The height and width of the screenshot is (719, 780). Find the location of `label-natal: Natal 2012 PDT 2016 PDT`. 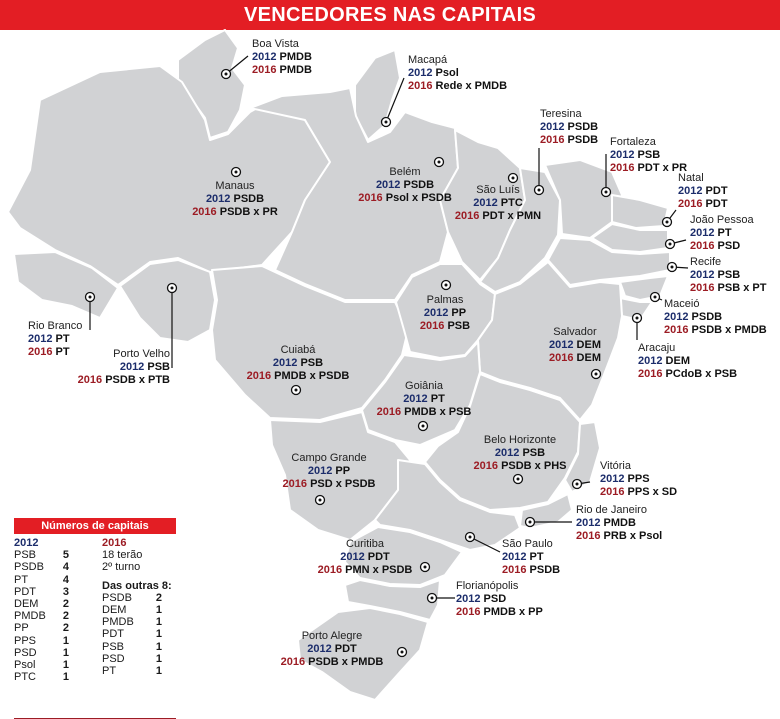

label-natal: Natal 2012 PDT 2016 PDT is located at coordinates (703, 191).